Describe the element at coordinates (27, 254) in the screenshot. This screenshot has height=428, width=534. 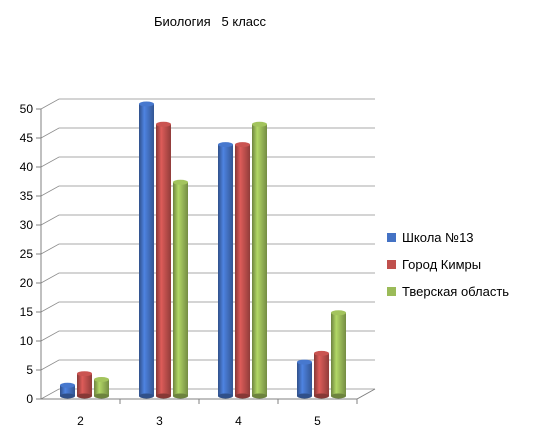
I see `y-tick-label: 25` at that location.